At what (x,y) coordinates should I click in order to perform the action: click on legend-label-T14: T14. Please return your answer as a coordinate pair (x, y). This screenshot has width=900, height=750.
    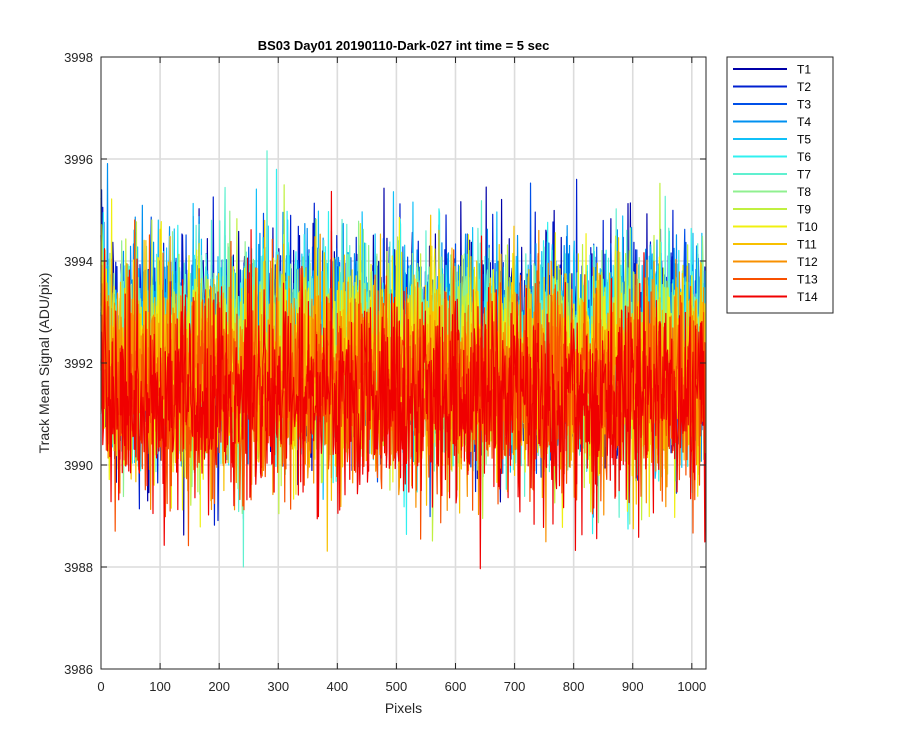
    Looking at the image, I should click on (807, 297).